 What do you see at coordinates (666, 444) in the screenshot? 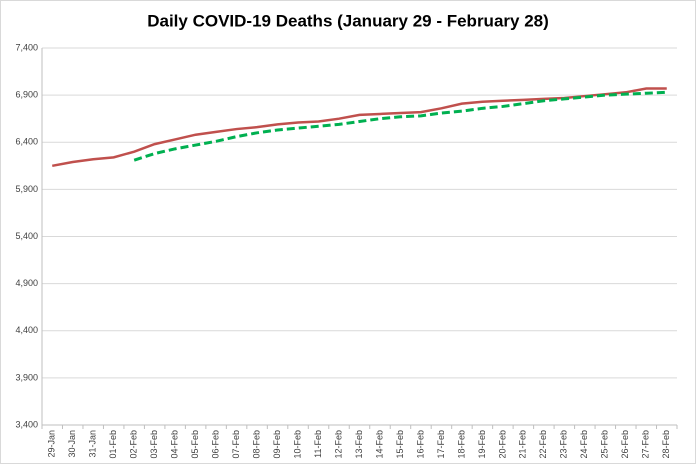
I see `x-tick-label: 28-Feb` at bounding box center [666, 444].